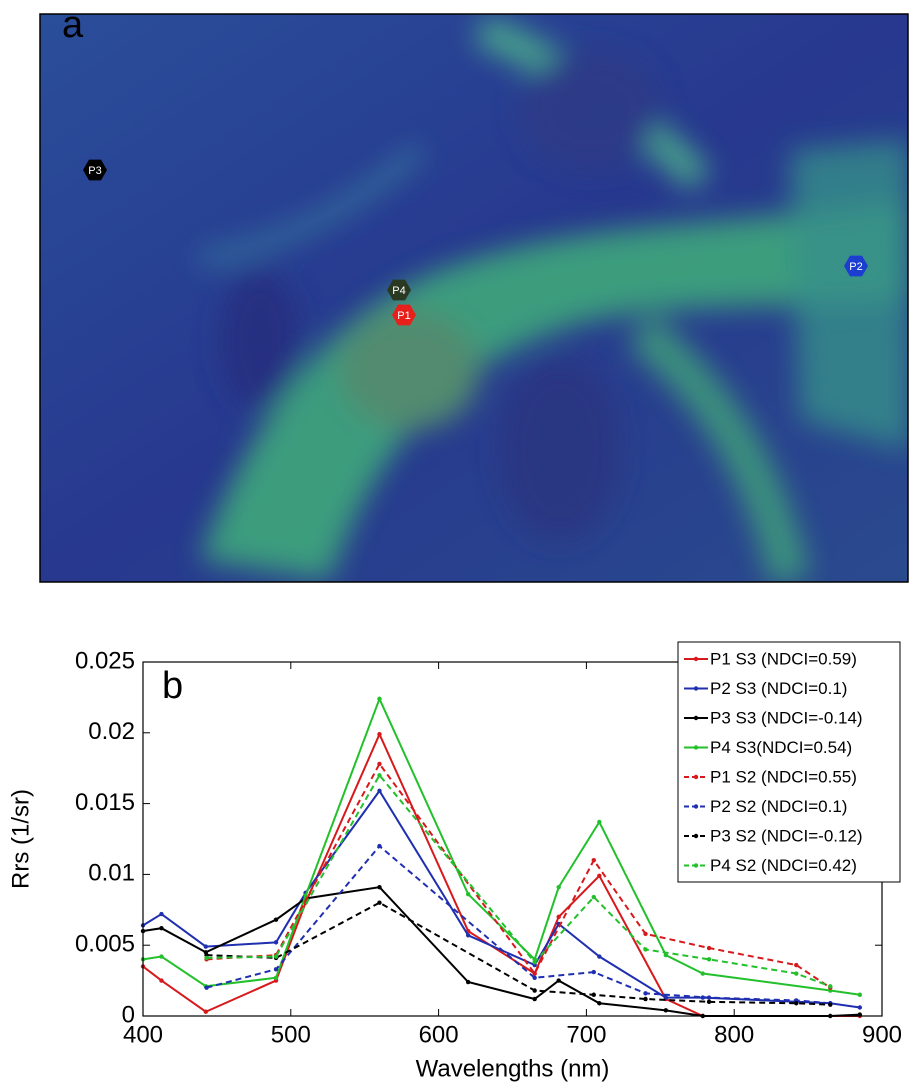 This screenshot has height=1089, width=924. I want to click on point-label: P4, so click(398, 291).